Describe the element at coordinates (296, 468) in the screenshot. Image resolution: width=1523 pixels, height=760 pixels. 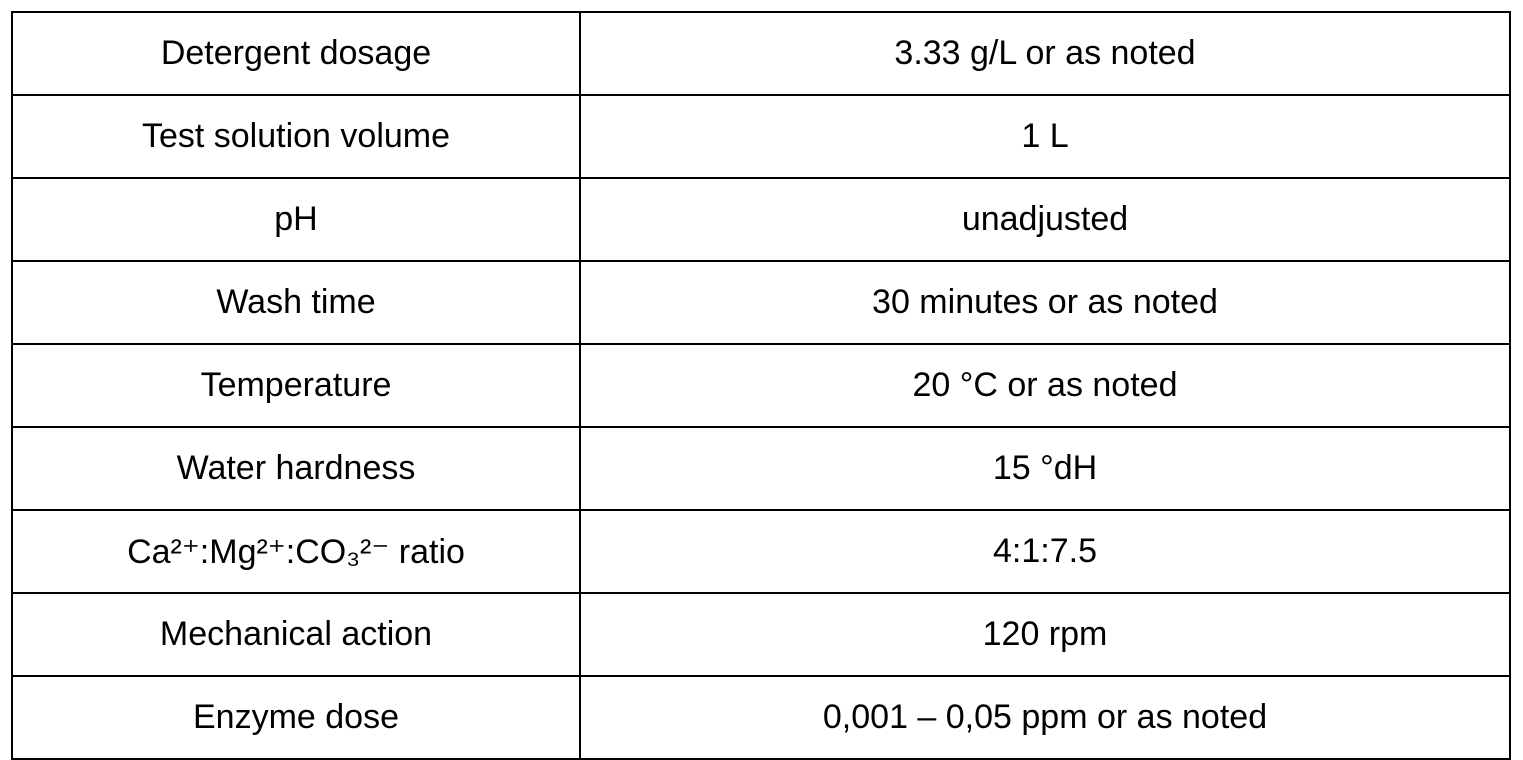
I see `parameter-cell: Water hardness` at that location.